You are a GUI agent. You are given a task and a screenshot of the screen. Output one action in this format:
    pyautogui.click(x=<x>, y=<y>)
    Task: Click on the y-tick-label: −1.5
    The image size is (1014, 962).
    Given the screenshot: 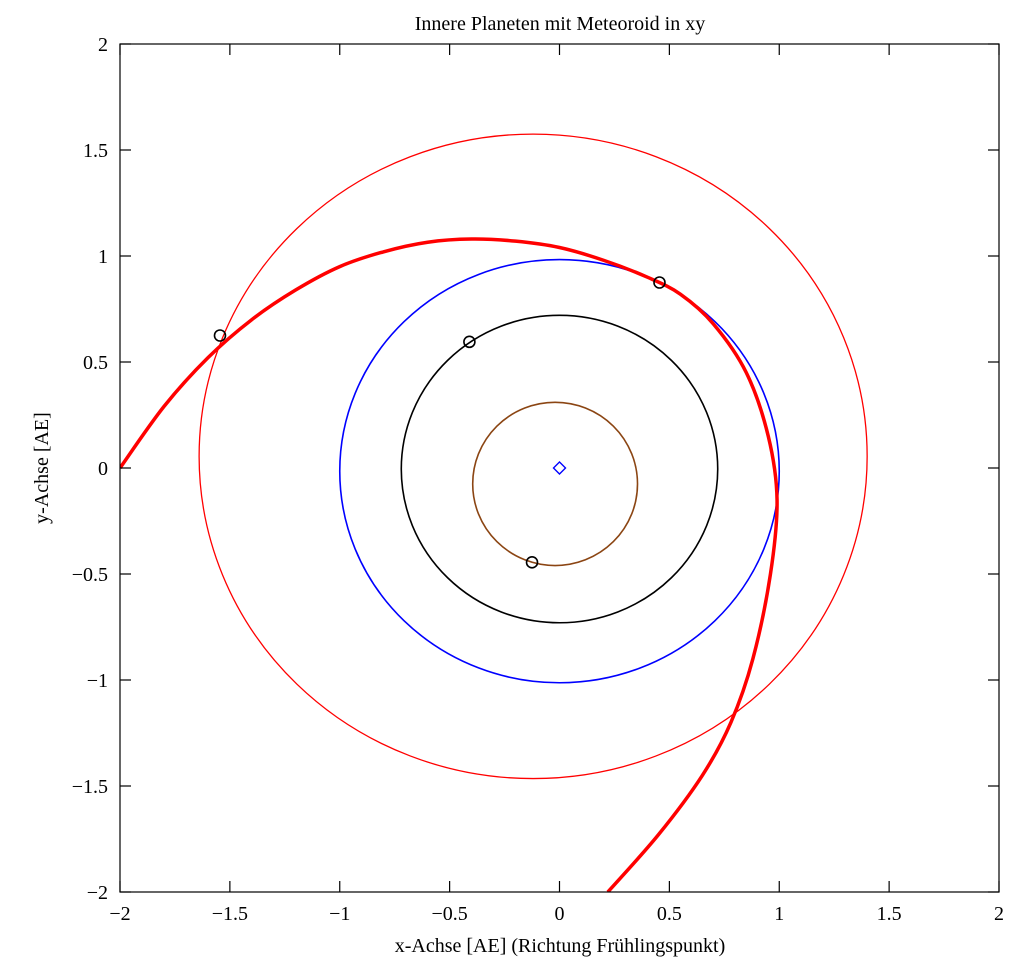 What is the action you would take?
    pyautogui.click(x=90, y=787)
    